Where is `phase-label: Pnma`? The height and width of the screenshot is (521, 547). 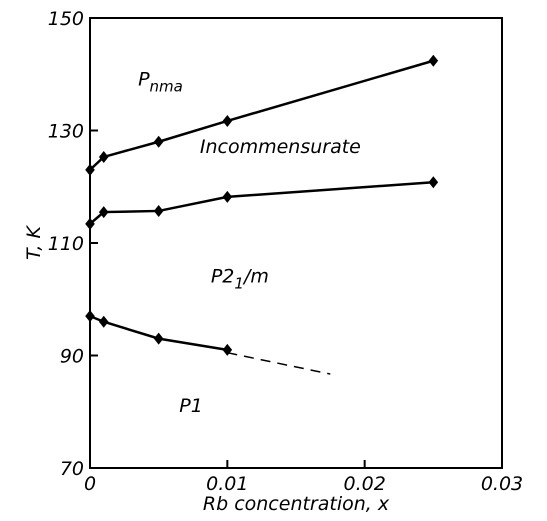
phase-label: Pnma is located at coordinates (160, 82).